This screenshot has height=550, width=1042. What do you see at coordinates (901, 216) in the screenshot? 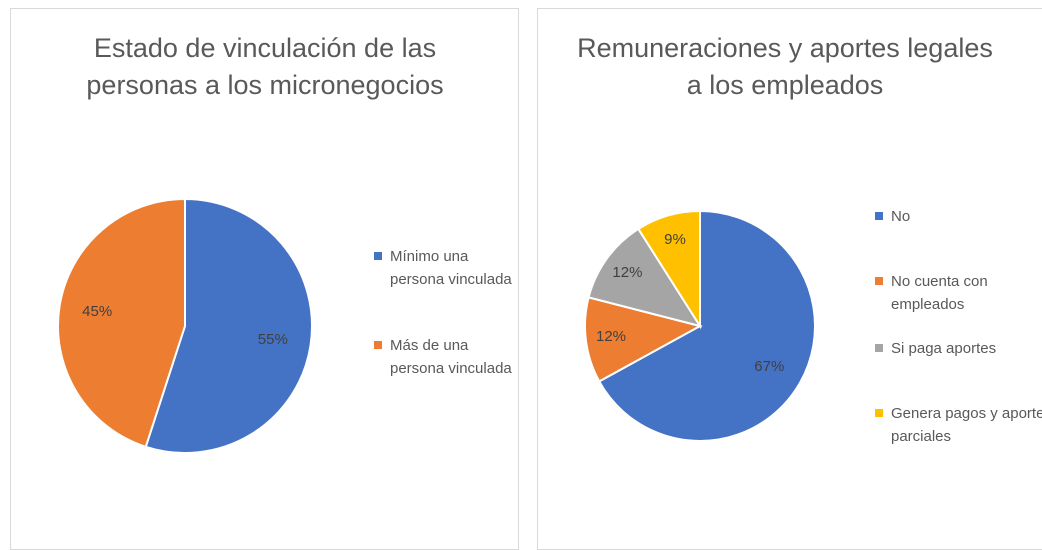
I see `legend-label: No` at bounding box center [901, 216].